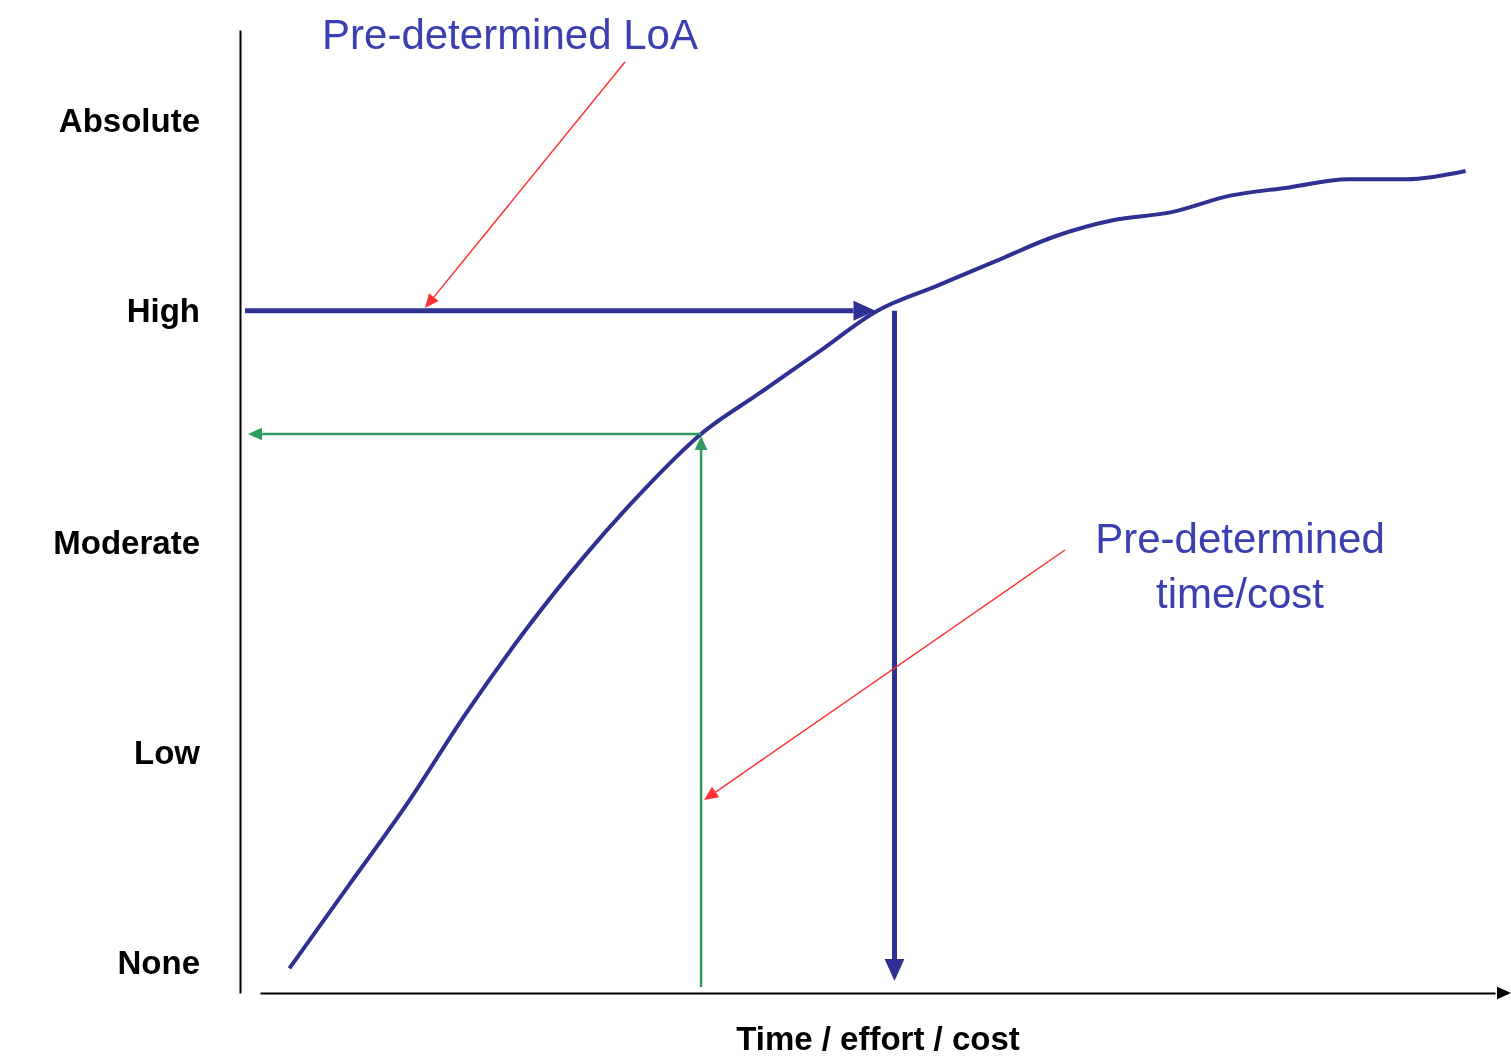  What do you see at coordinates (510, 35) in the screenshot?
I see `text: Pre-determined LoA` at bounding box center [510, 35].